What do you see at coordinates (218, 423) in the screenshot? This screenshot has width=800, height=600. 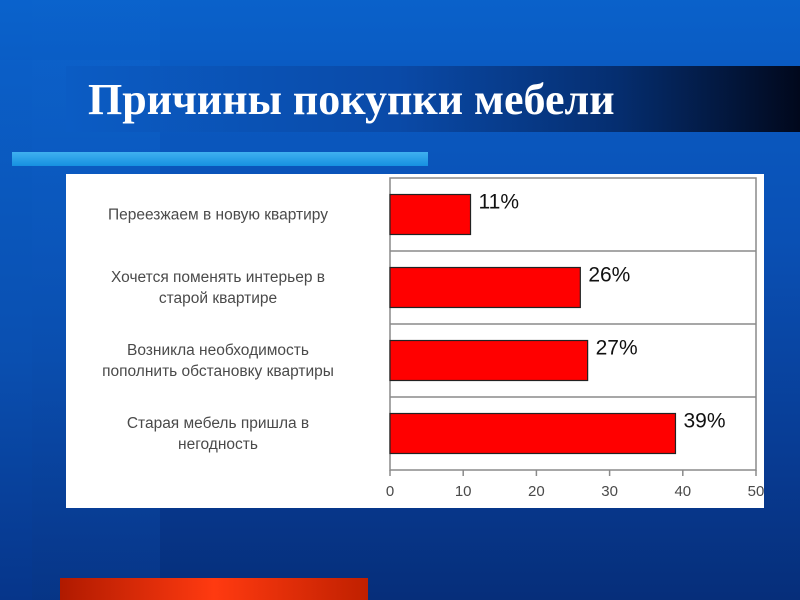 I see `category-label: Старая мебель пришла в` at bounding box center [218, 423].